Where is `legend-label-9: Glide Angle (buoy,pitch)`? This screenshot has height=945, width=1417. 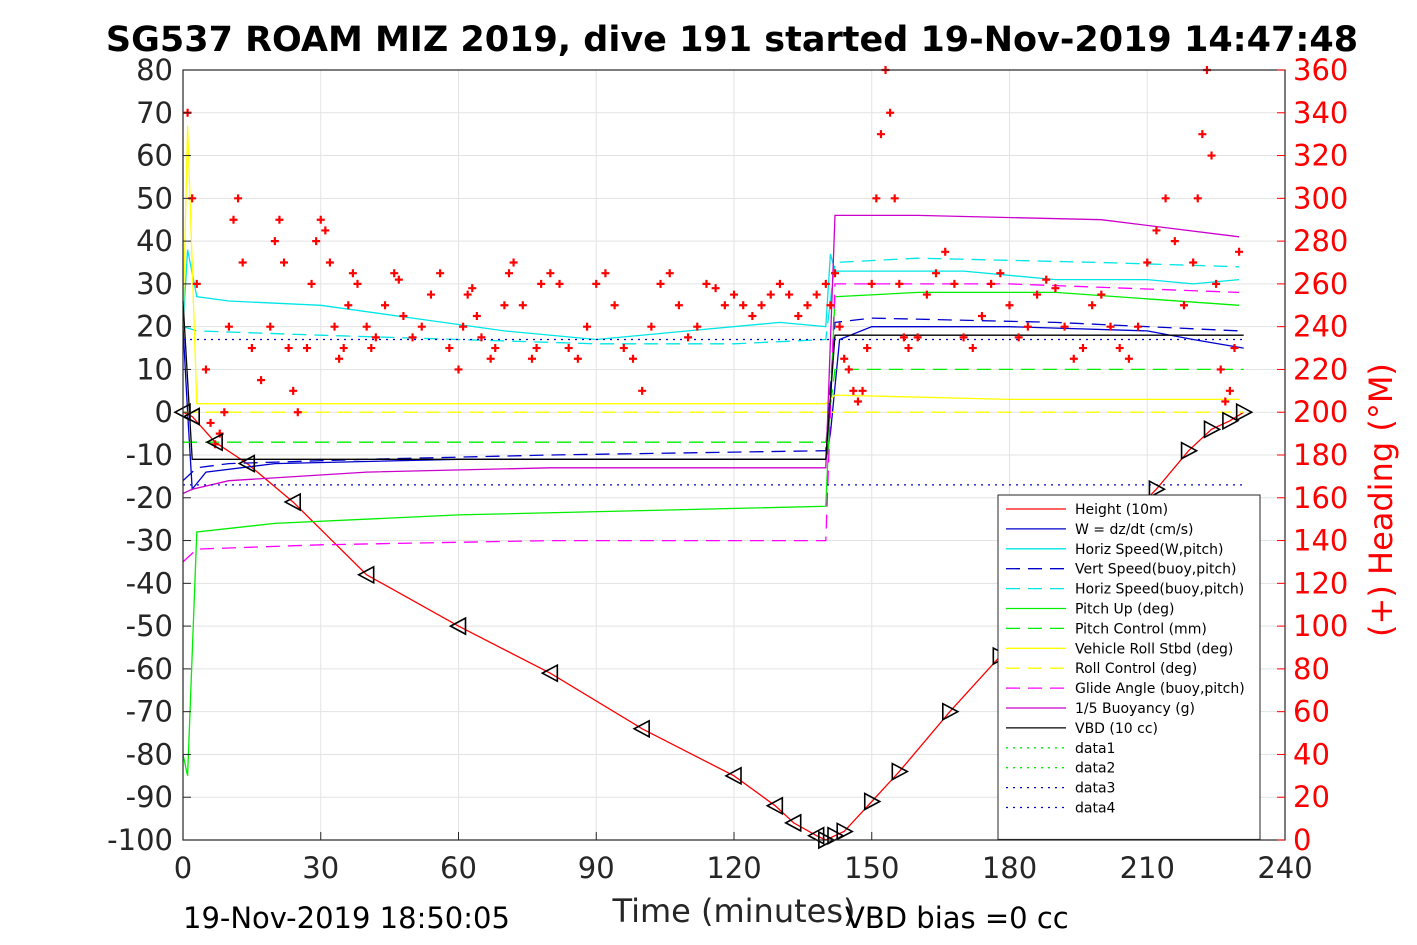
legend-label-9: Glide Angle (buoy,pitch) is located at coordinates (1160, 689).